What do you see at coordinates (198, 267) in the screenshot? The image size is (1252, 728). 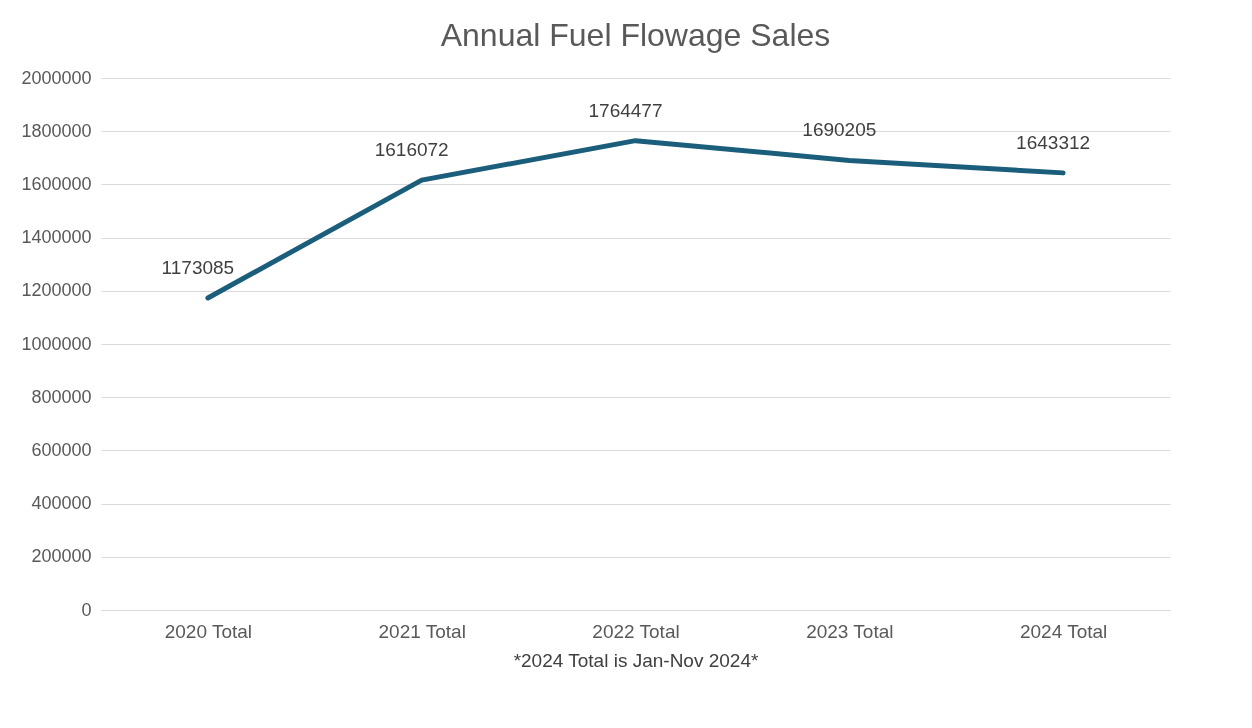 I see `data-label: 1173085` at bounding box center [198, 267].